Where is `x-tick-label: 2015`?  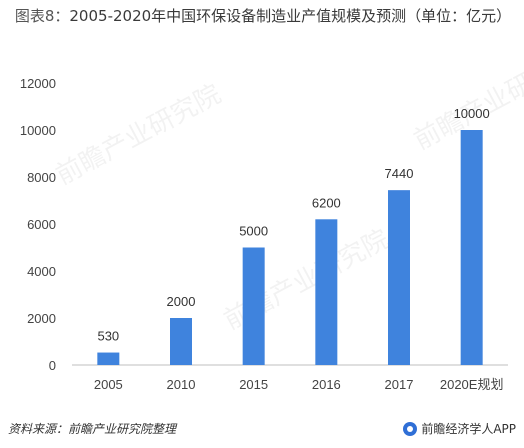 x-tick-label: 2015 is located at coordinates (253, 384).